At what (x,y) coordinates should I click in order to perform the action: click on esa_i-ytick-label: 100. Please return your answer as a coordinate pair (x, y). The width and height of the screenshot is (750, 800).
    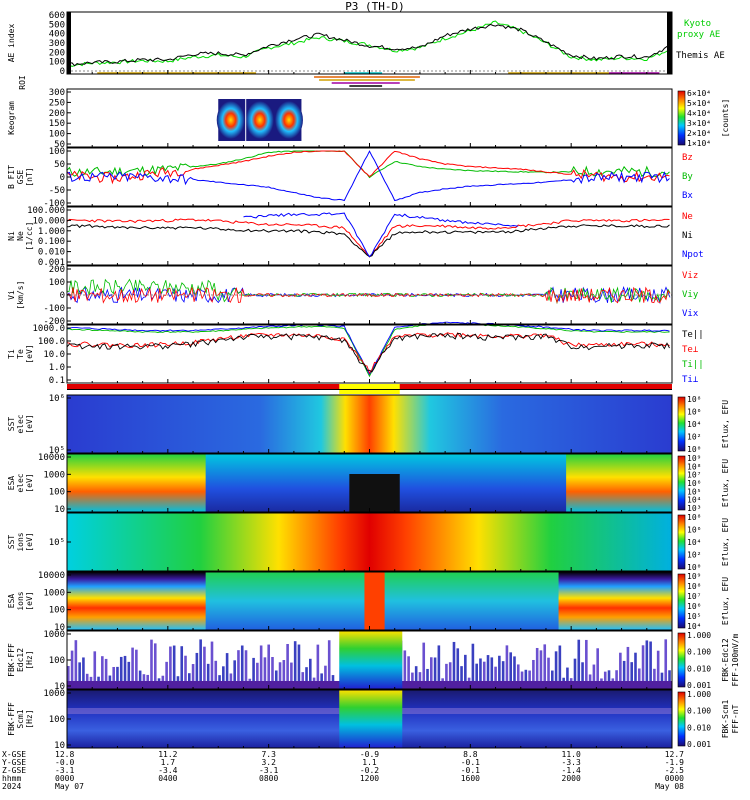
    Looking at the image, I should click on (57, 611).